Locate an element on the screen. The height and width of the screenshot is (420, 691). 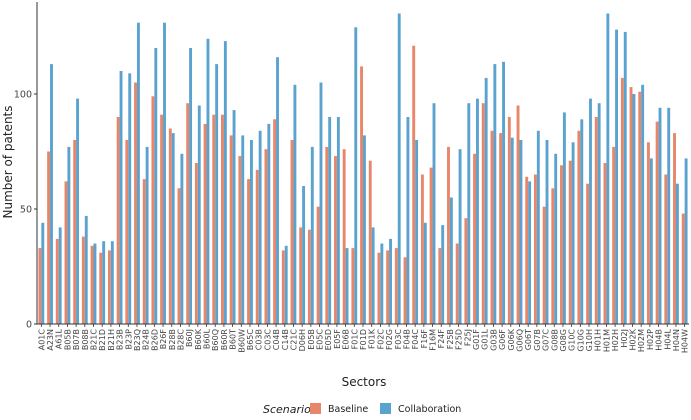
bar-collaboration-h01h is located at coordinates (599, 213).